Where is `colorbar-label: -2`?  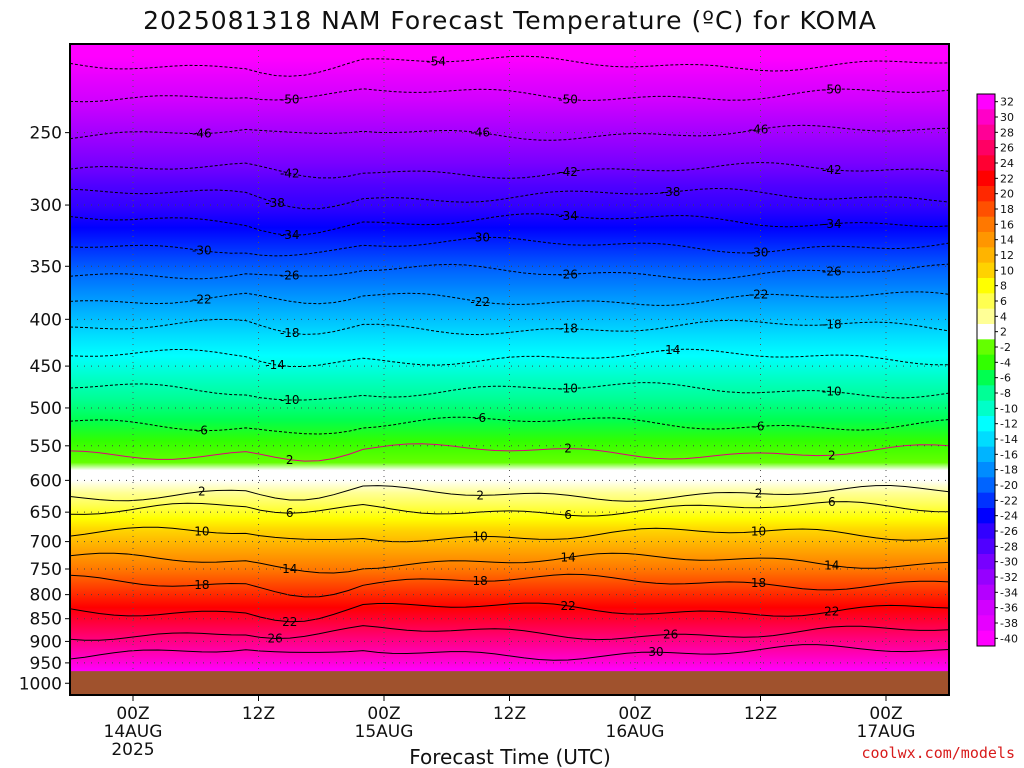
colorbar-label: -2 is located at coordinates (1005, 347).